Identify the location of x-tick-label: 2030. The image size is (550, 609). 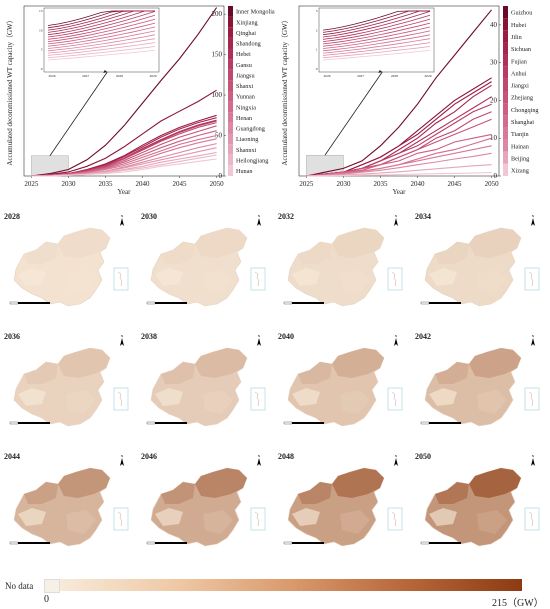
(343, 184).